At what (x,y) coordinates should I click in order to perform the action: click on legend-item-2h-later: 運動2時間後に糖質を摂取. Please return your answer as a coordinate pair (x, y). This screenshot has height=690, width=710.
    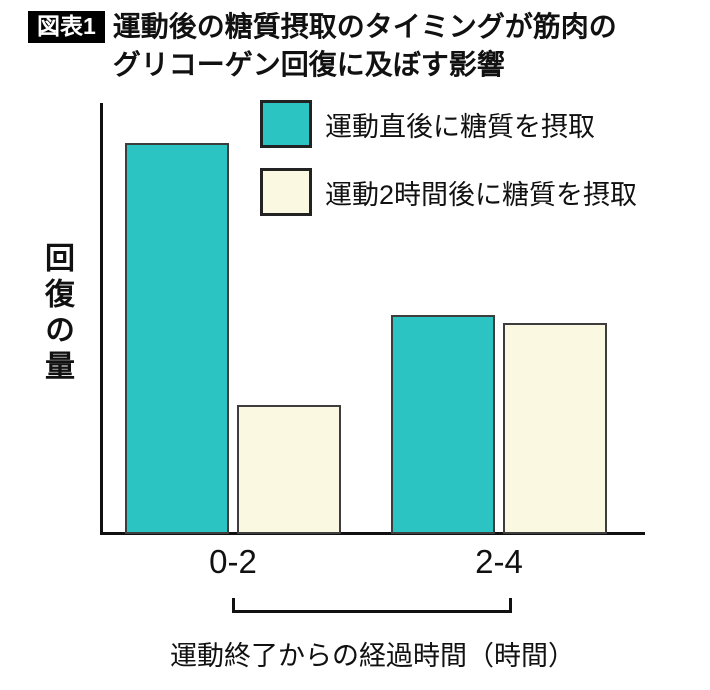
    Looking at the image, I should click on (448, 192).